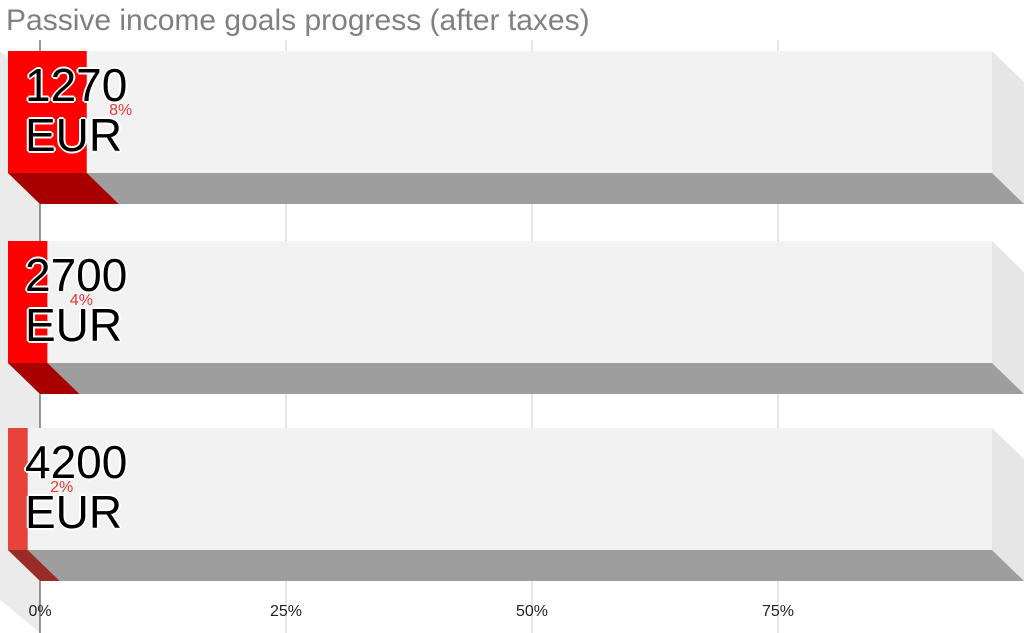 This screenshot has width=1024, height=633. I want to click on x-tick-label: 75%, so click(778, 611).